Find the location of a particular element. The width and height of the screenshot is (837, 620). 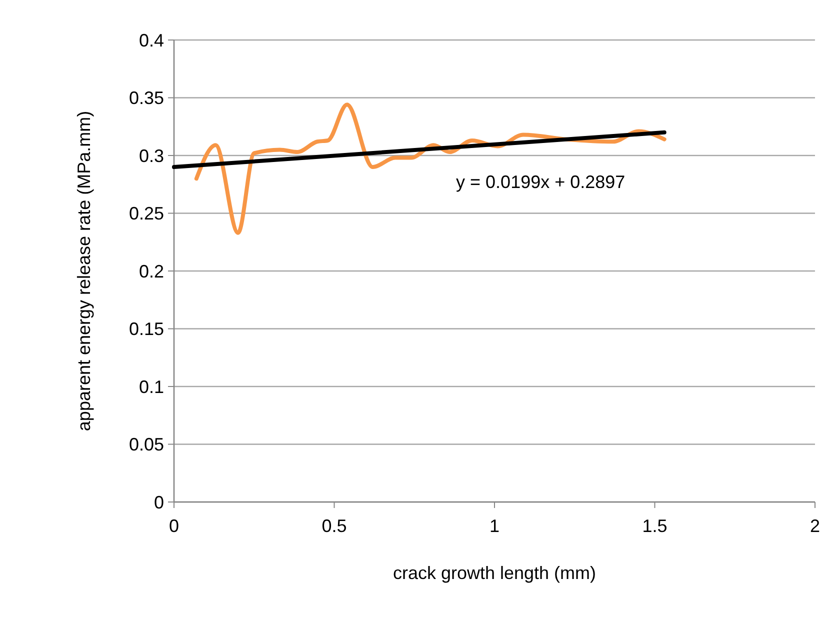

y-tick-label: 0.4 is located at coordinates (151, 40).